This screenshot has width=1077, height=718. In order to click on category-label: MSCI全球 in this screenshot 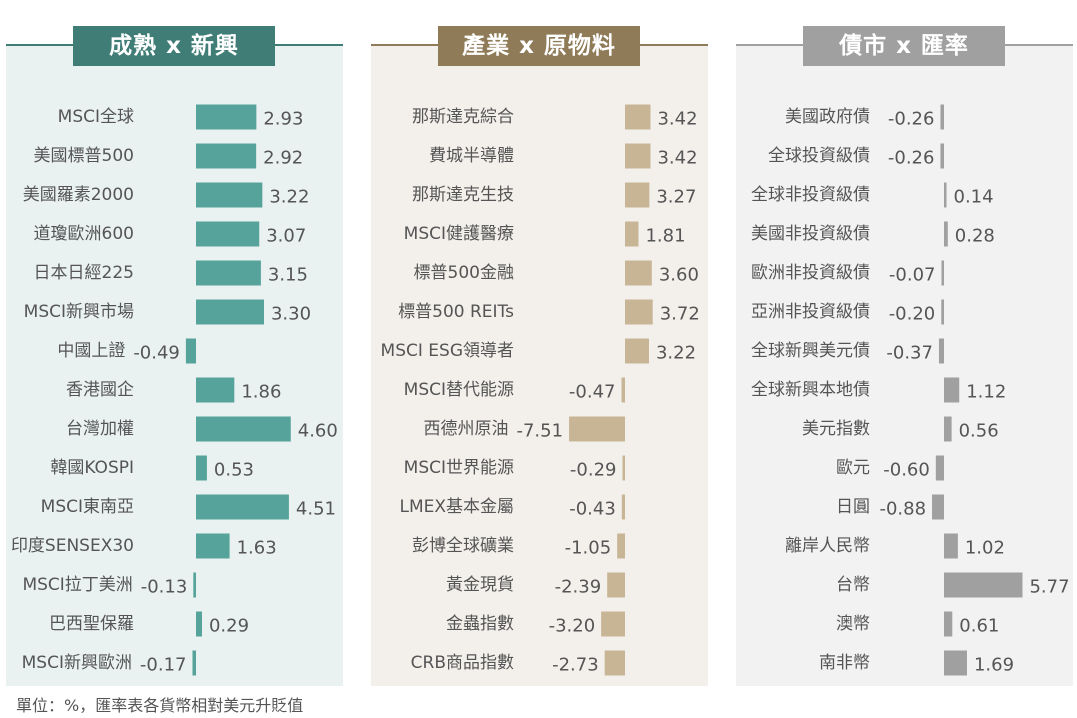, I will do `click(96, 117)`.